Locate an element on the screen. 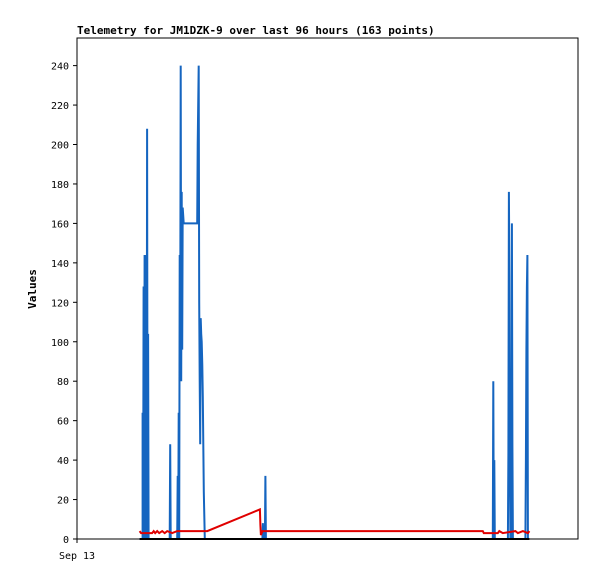 Image resolution: width=597 pixels, height=579 pixels. y-tick-label: 160 is located at coordinates (60, 224).